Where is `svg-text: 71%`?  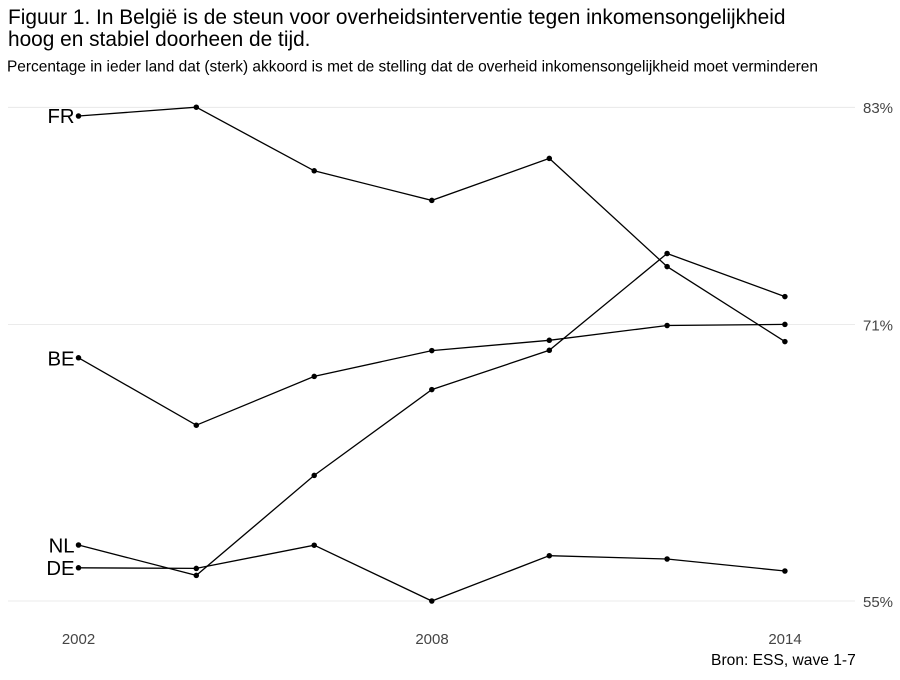
svg-text: 71% is located at coordinates (878, 325).